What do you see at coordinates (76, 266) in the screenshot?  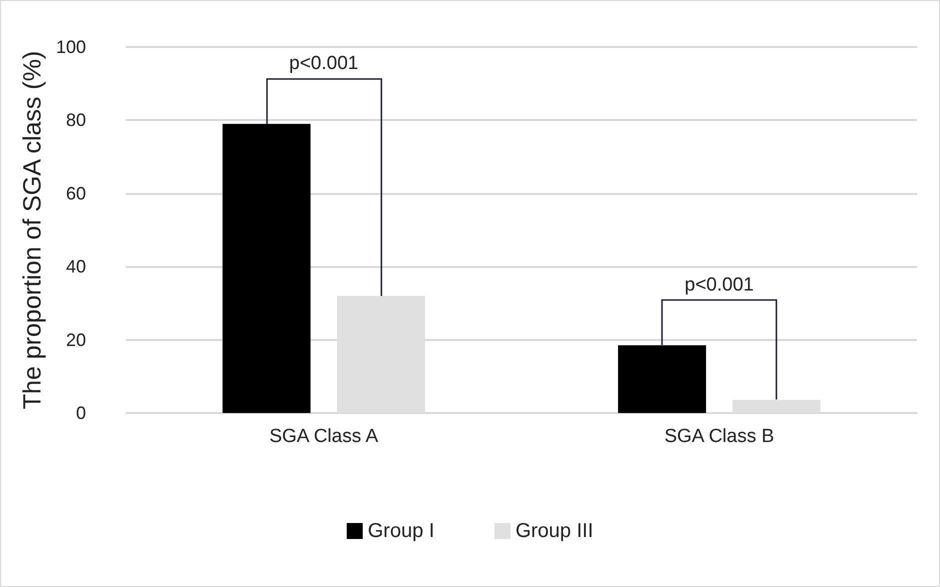 I see `y-tick-label: 40` at bounding box center [76, 266].